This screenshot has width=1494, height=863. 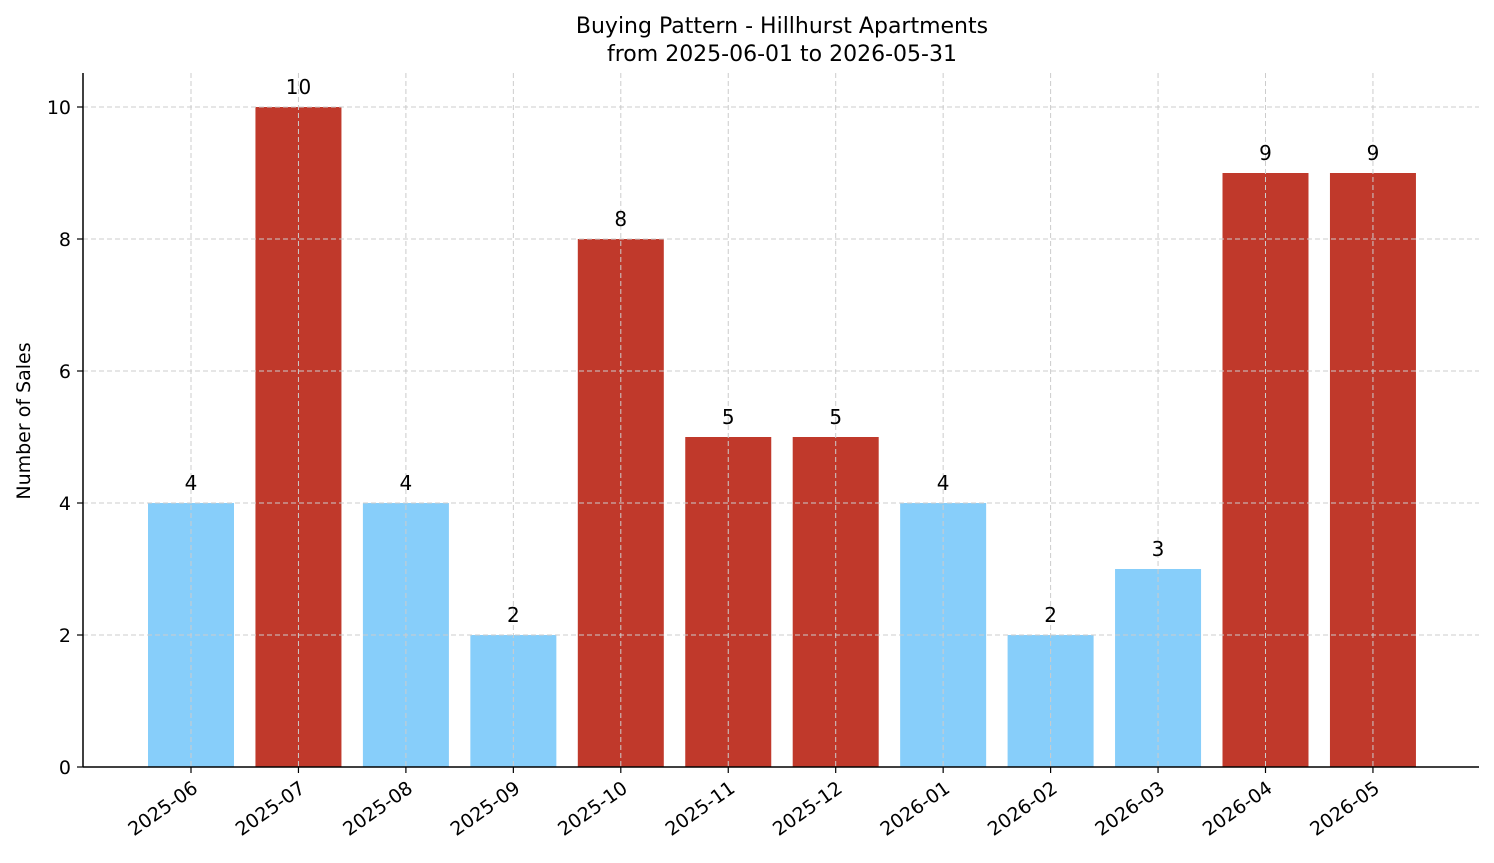 I want to click on x-tick-label: 2026-02, so click(x=1023, y=809).